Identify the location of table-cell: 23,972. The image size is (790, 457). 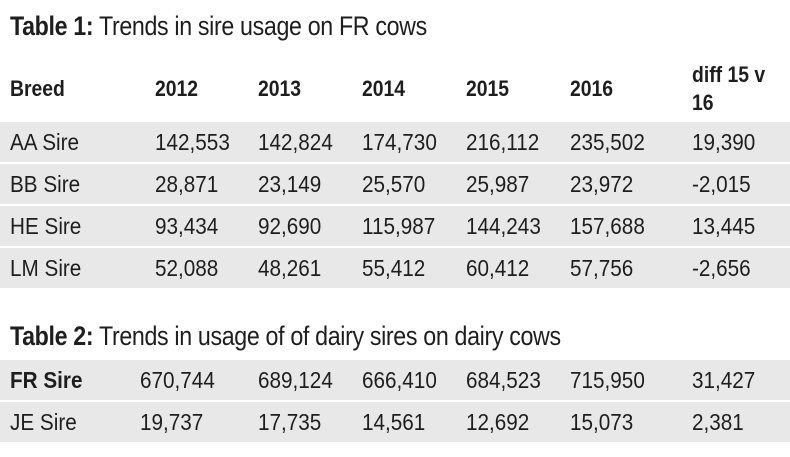
(621, 183).